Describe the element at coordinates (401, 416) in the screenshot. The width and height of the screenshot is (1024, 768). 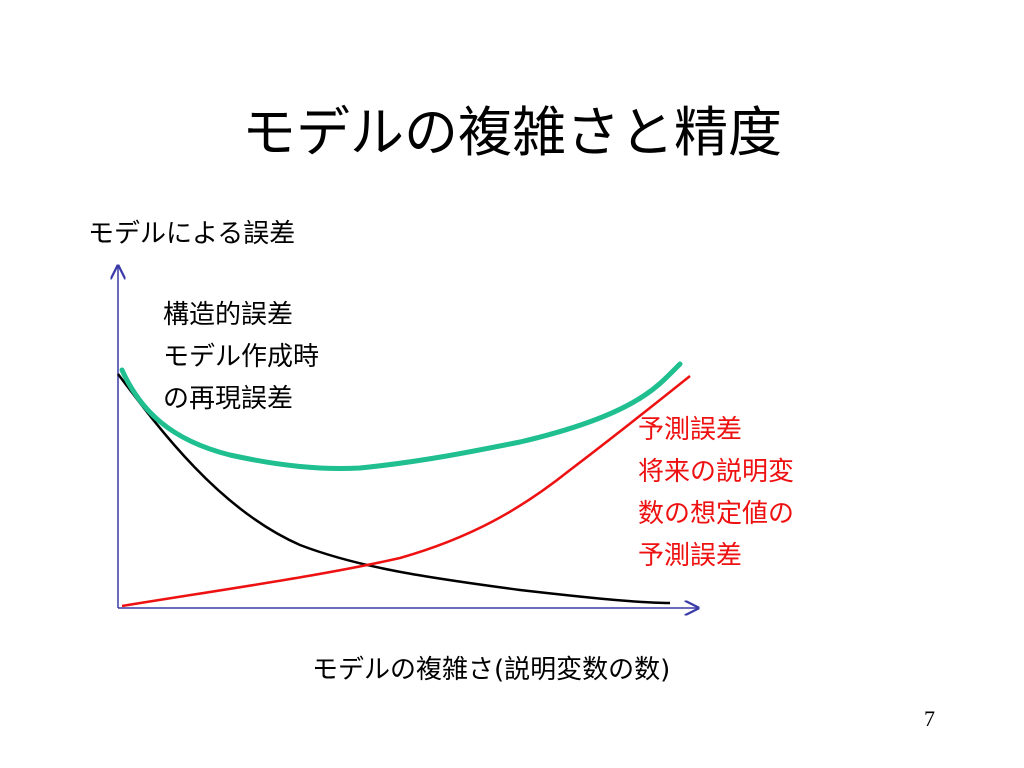
I see `total-error-curve` at that location.